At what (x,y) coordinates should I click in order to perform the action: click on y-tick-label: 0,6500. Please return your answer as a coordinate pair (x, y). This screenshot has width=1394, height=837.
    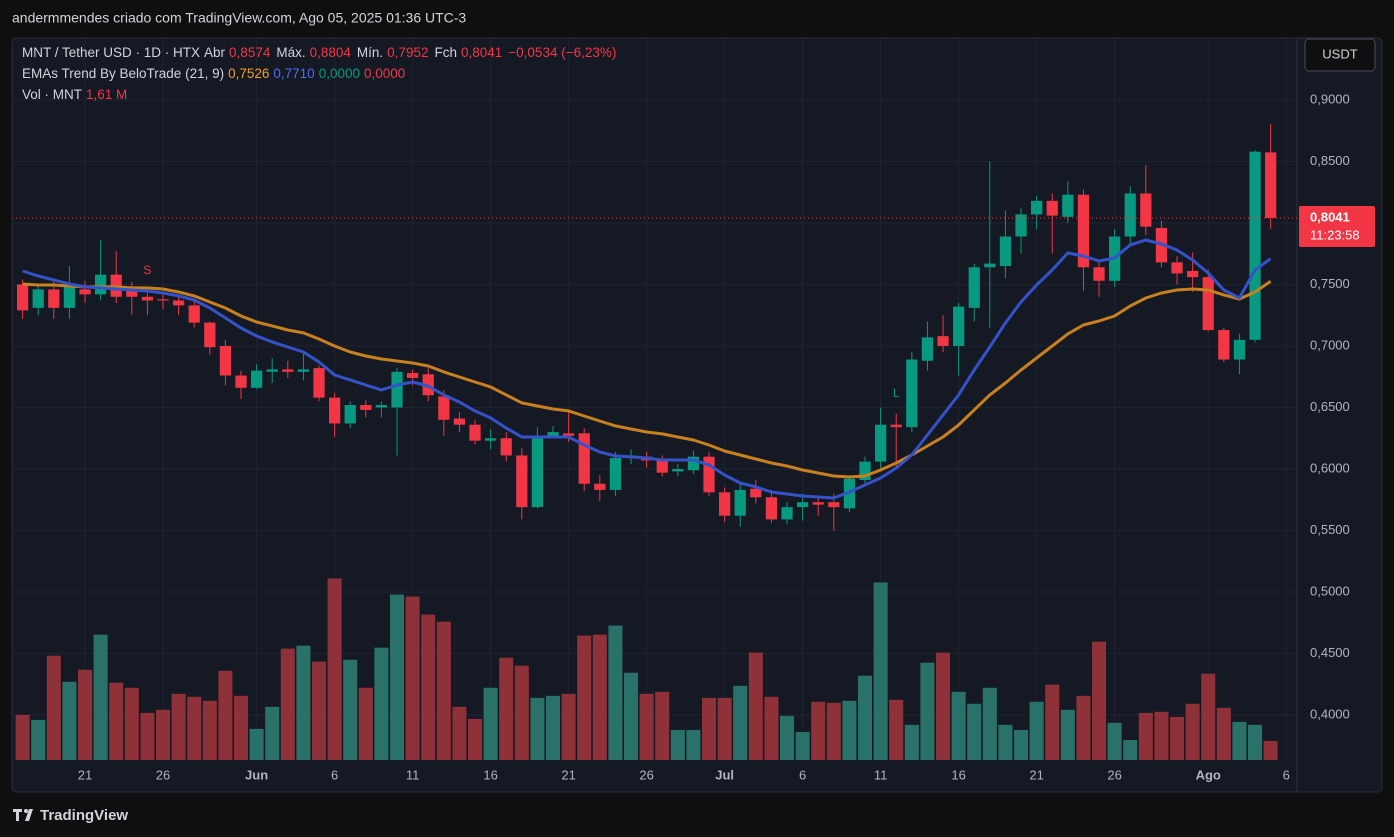
    Looking at the image, I should click on (1330, 406).